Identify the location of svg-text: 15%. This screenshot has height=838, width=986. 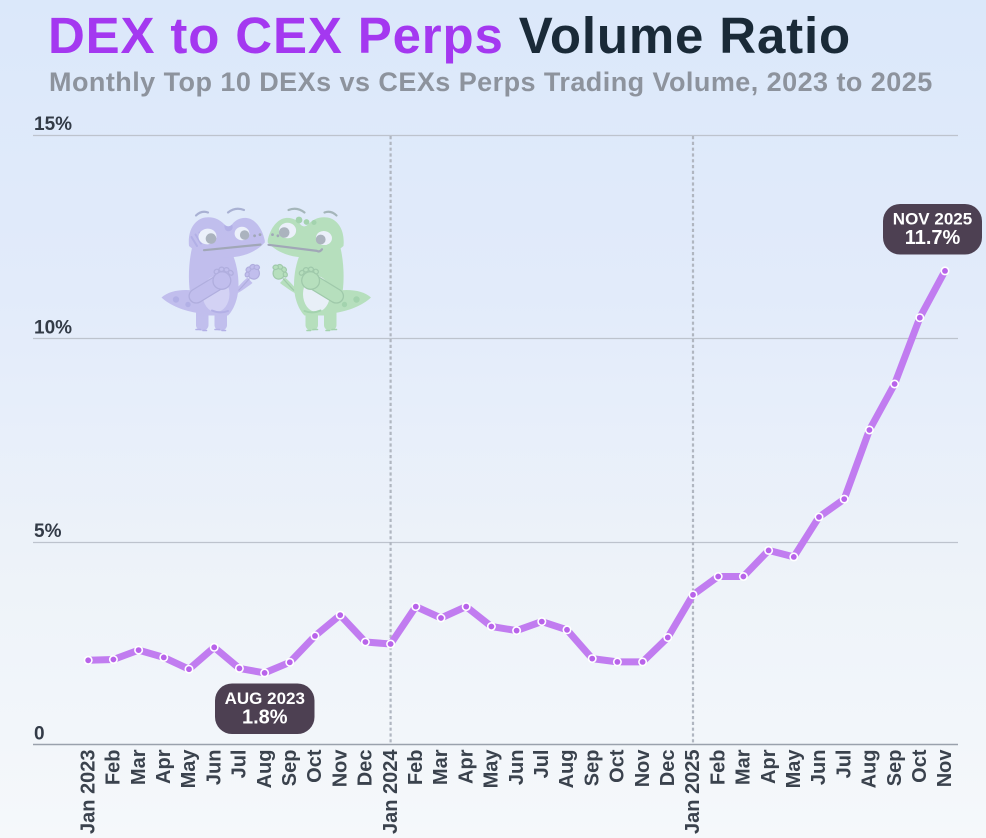
(53, 124).